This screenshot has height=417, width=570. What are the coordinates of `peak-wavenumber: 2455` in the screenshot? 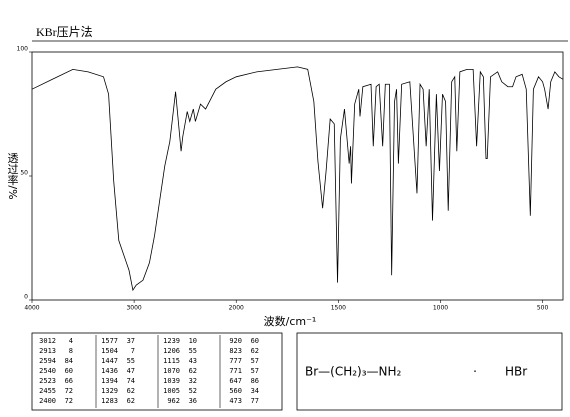 It's located at (47, 391).